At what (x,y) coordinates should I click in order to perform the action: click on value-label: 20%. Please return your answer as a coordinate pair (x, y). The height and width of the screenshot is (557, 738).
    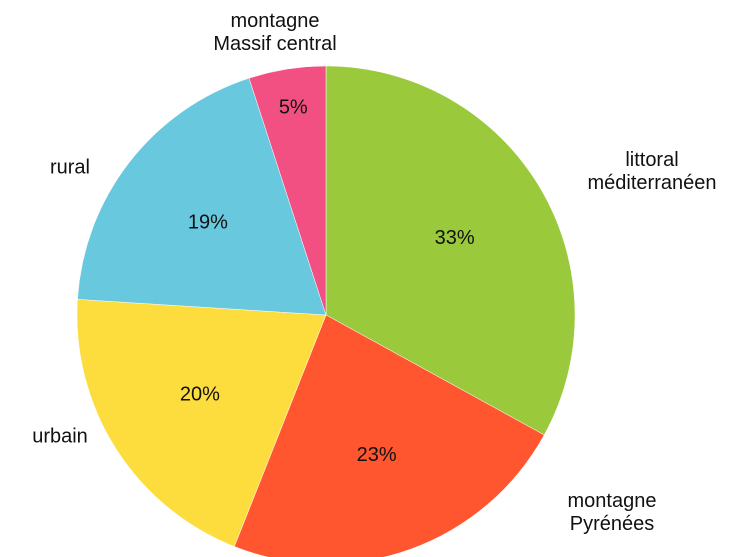
    Looking at the image, I should click on (200, 394).